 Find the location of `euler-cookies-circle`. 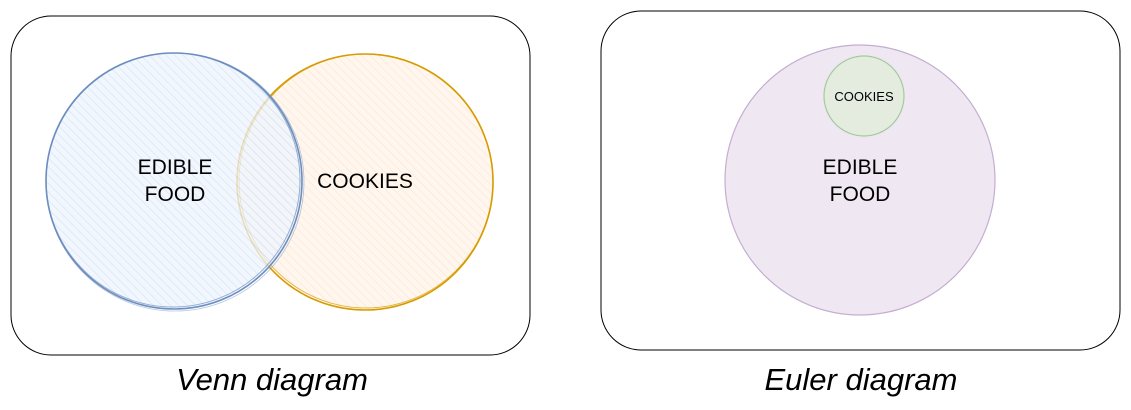

euler-cookies-circle is located at coordinates (864, 96).